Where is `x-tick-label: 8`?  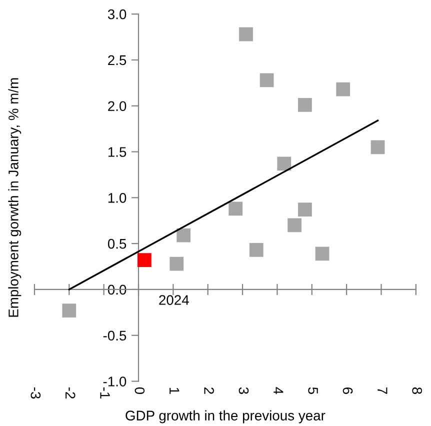
x-tick-label: 8 is located at coordinates (417, 390).